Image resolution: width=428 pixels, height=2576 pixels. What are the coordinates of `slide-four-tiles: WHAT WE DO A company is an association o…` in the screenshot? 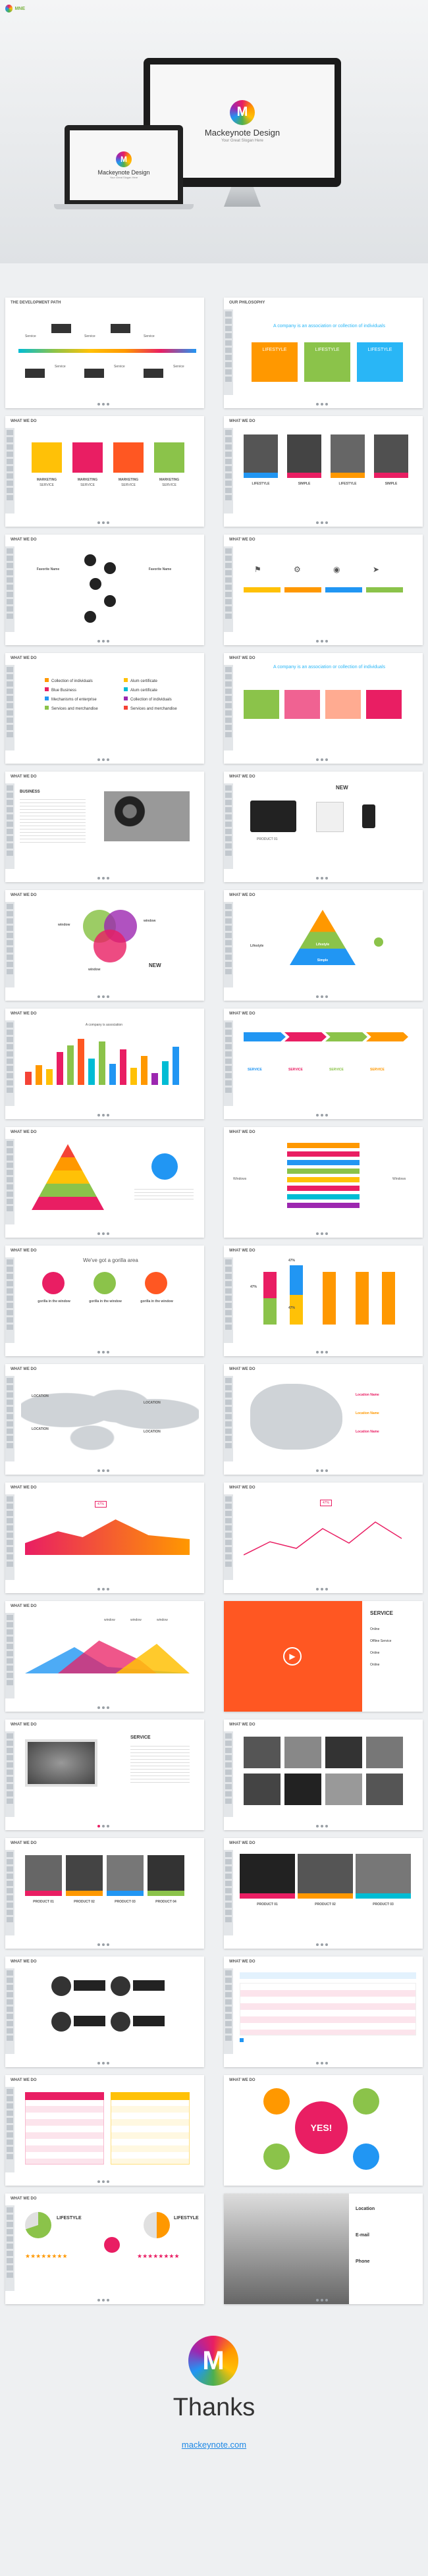 It's located at (323, 708).